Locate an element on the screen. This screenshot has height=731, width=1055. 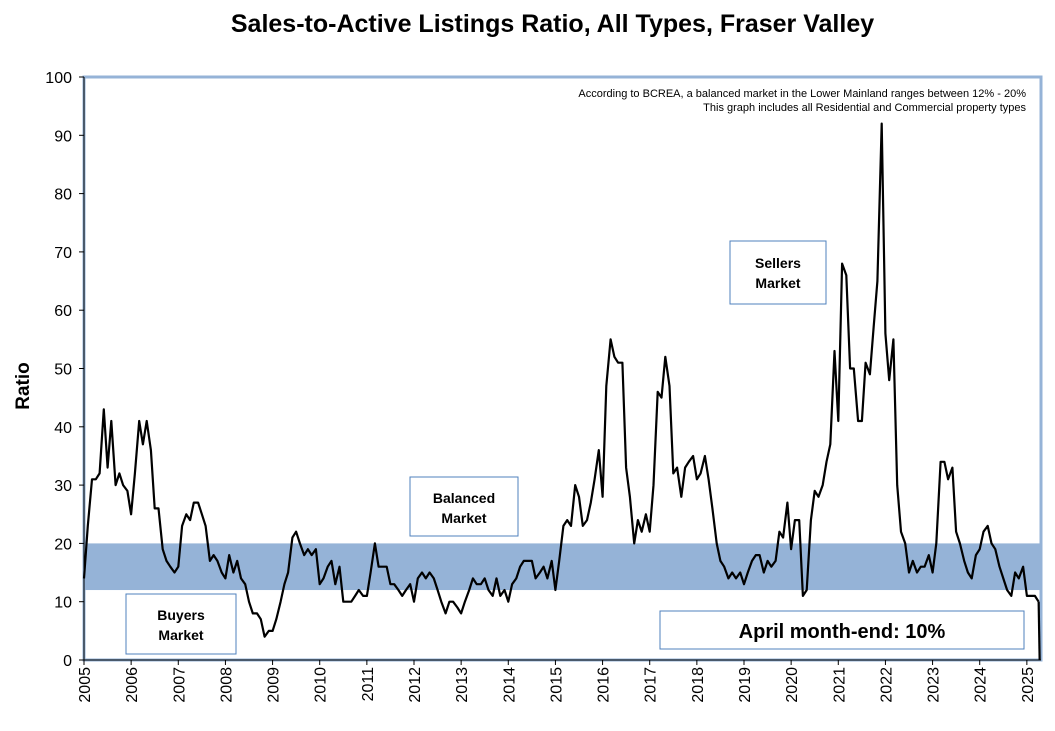
buyers-market-line2: Market is located at coordinates (180, 635).